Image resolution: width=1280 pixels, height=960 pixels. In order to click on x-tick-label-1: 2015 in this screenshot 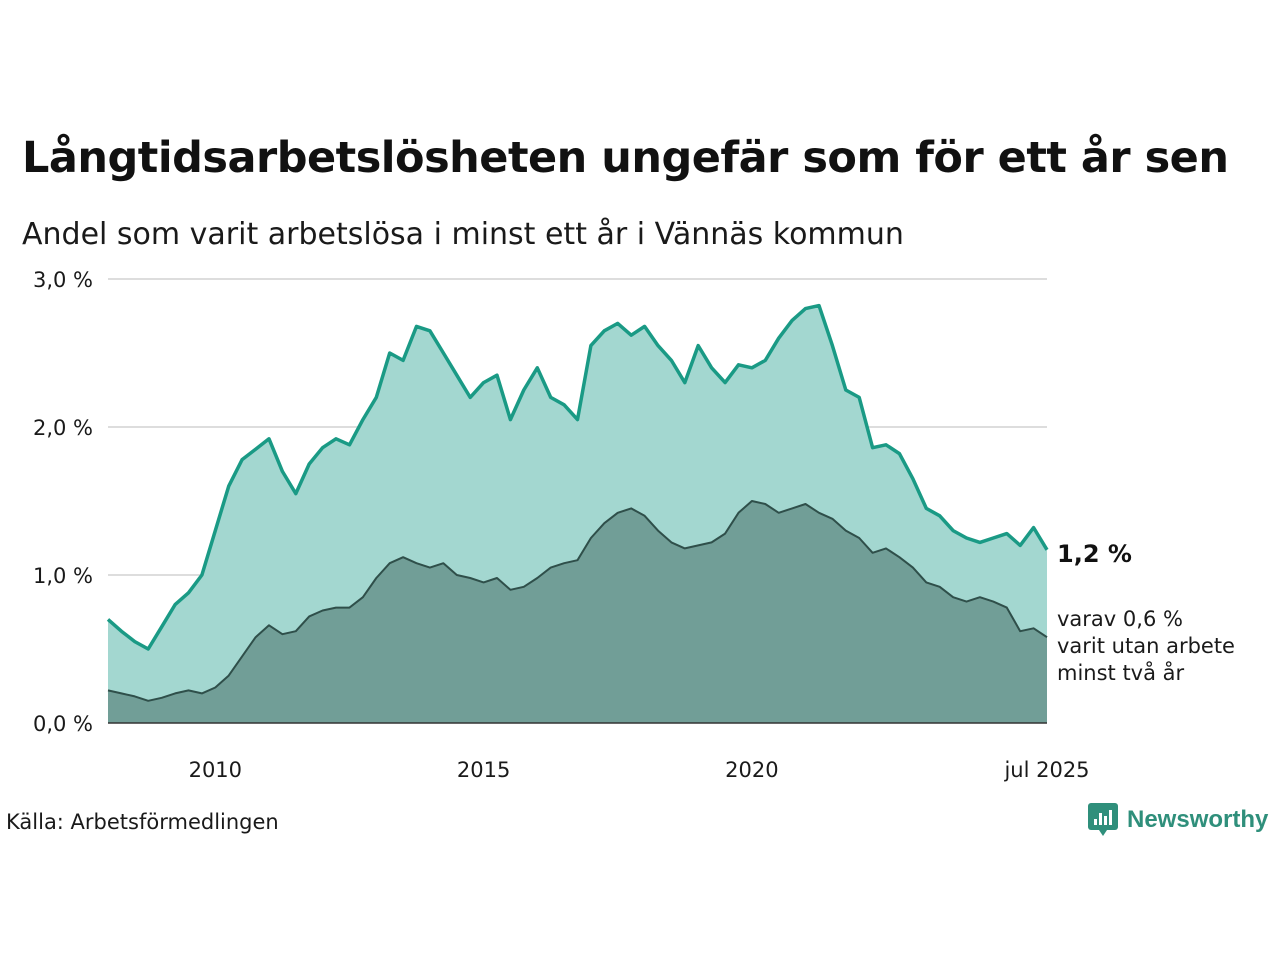, I will do `click(483, 770)`.